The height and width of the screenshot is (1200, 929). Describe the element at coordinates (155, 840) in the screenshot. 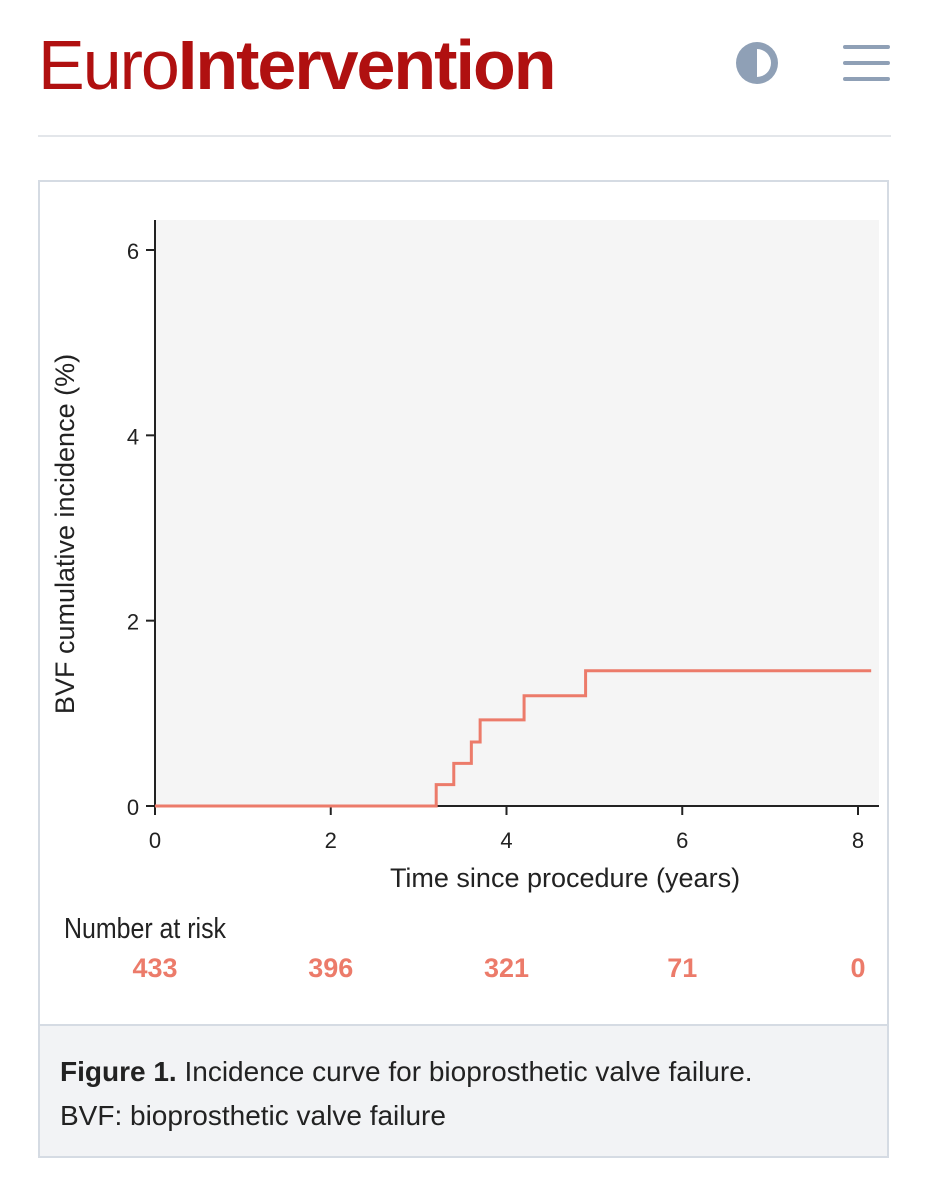

I see `x-tick-label: 0` at that location.